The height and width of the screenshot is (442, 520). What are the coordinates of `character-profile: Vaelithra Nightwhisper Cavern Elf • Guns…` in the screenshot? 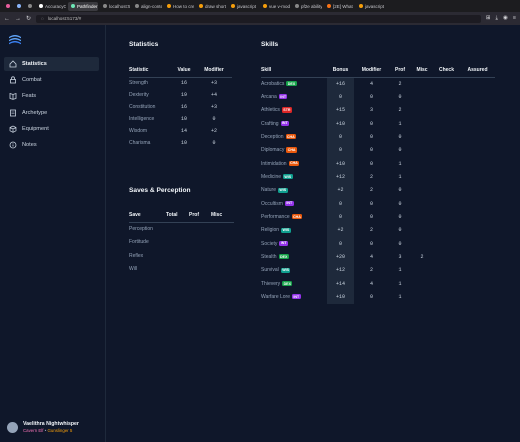 It's located at (43, 427).